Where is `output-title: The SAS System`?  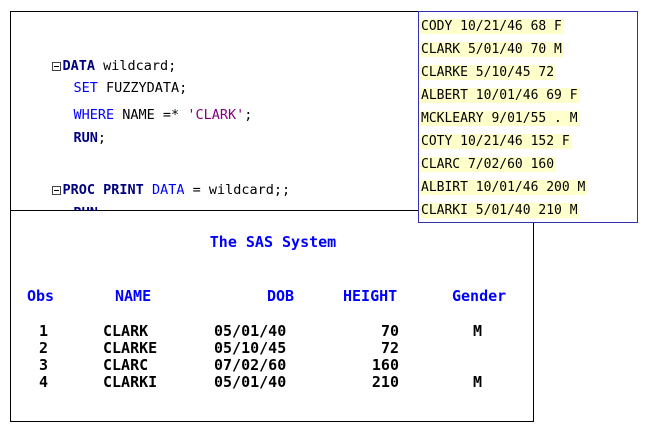 output-title: The SAS System is located at coordinates (273, 242).